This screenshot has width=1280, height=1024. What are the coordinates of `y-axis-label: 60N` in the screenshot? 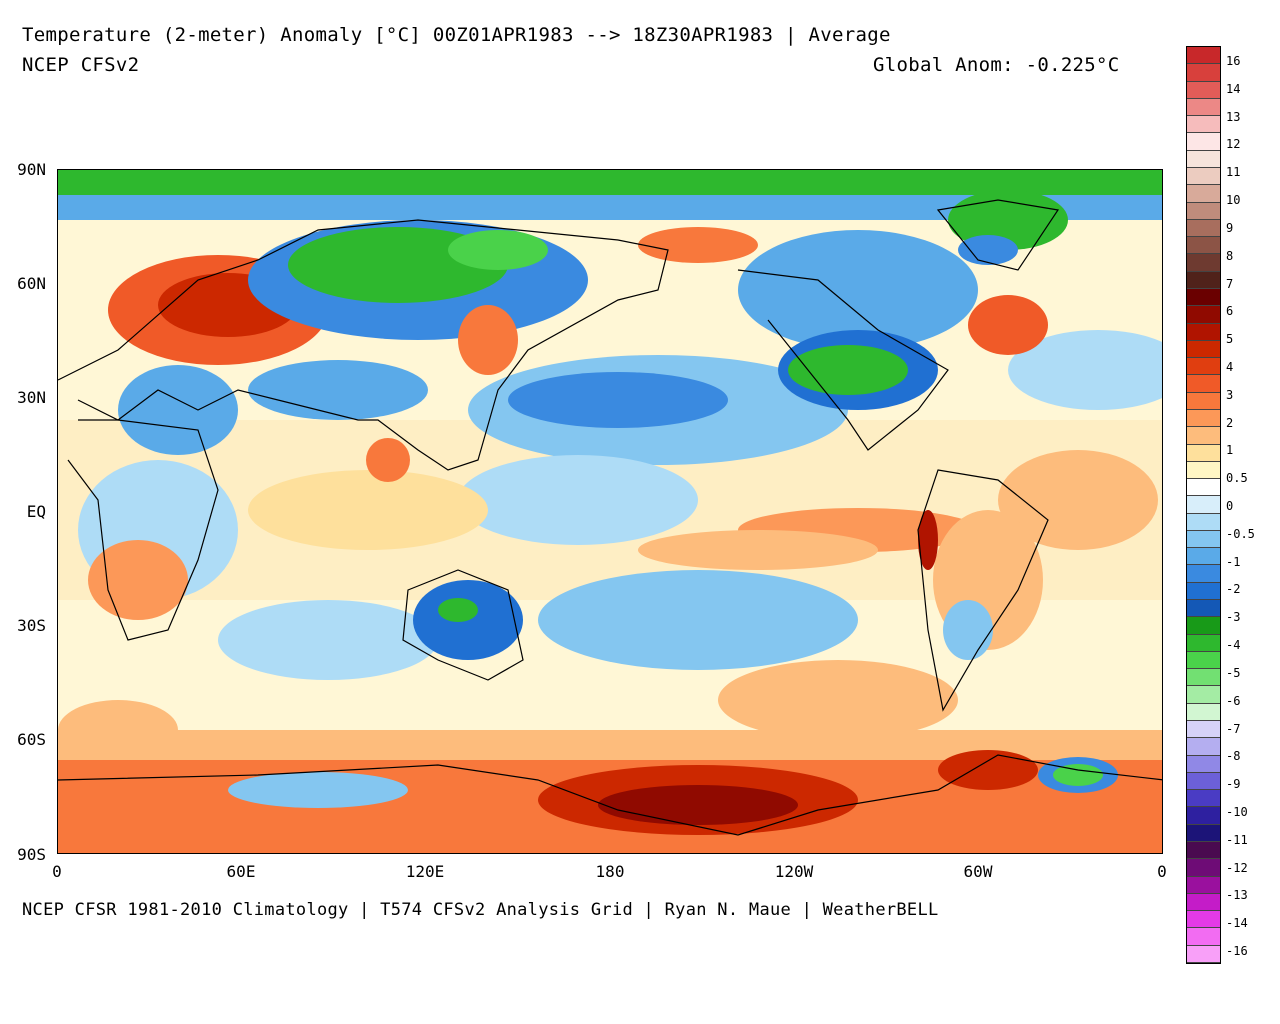 It's located at (31, 283).